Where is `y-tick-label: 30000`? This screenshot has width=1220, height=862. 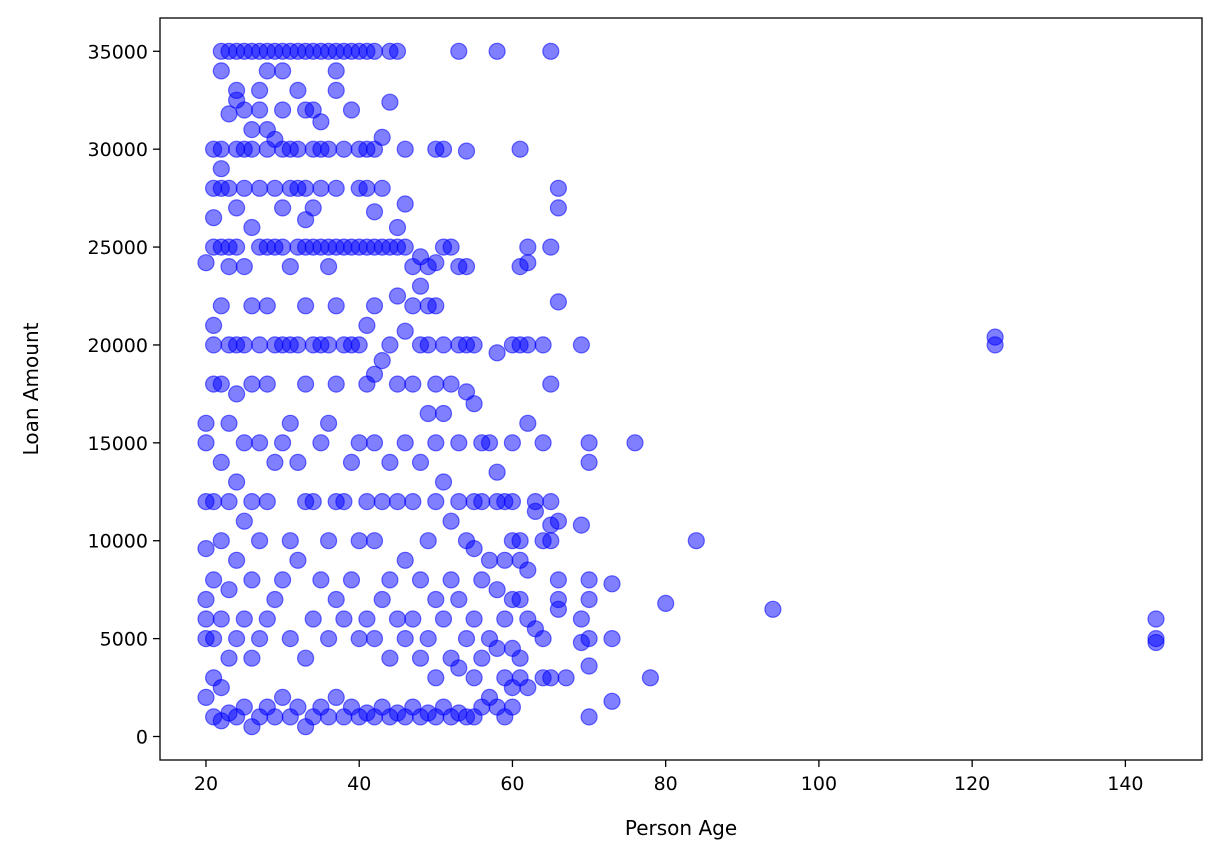
y-tick-label: 30000 is located at coordinates (118, 150).